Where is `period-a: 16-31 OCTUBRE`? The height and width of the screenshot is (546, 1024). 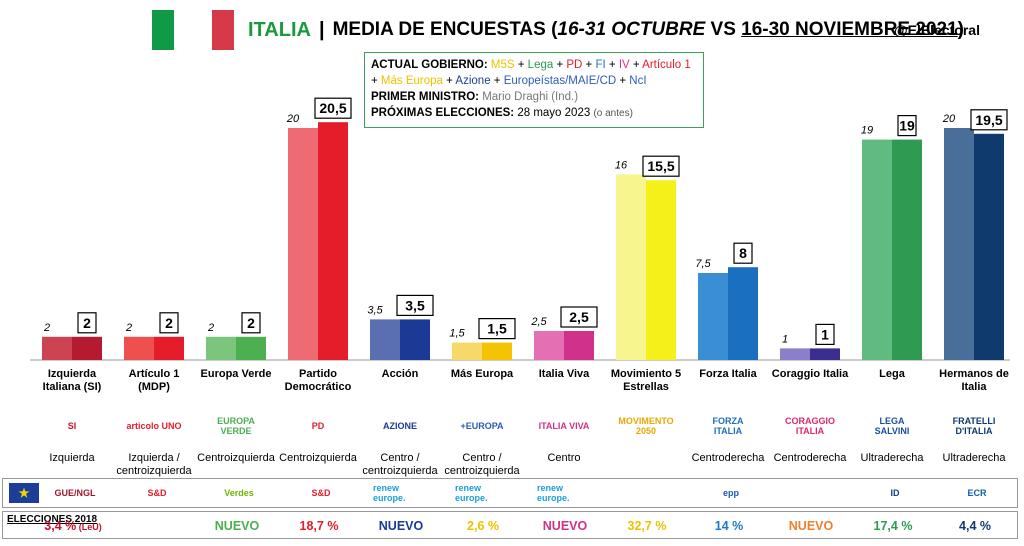 period-a: 16-31 OCTUBRE is located at coordinates (631, 29).